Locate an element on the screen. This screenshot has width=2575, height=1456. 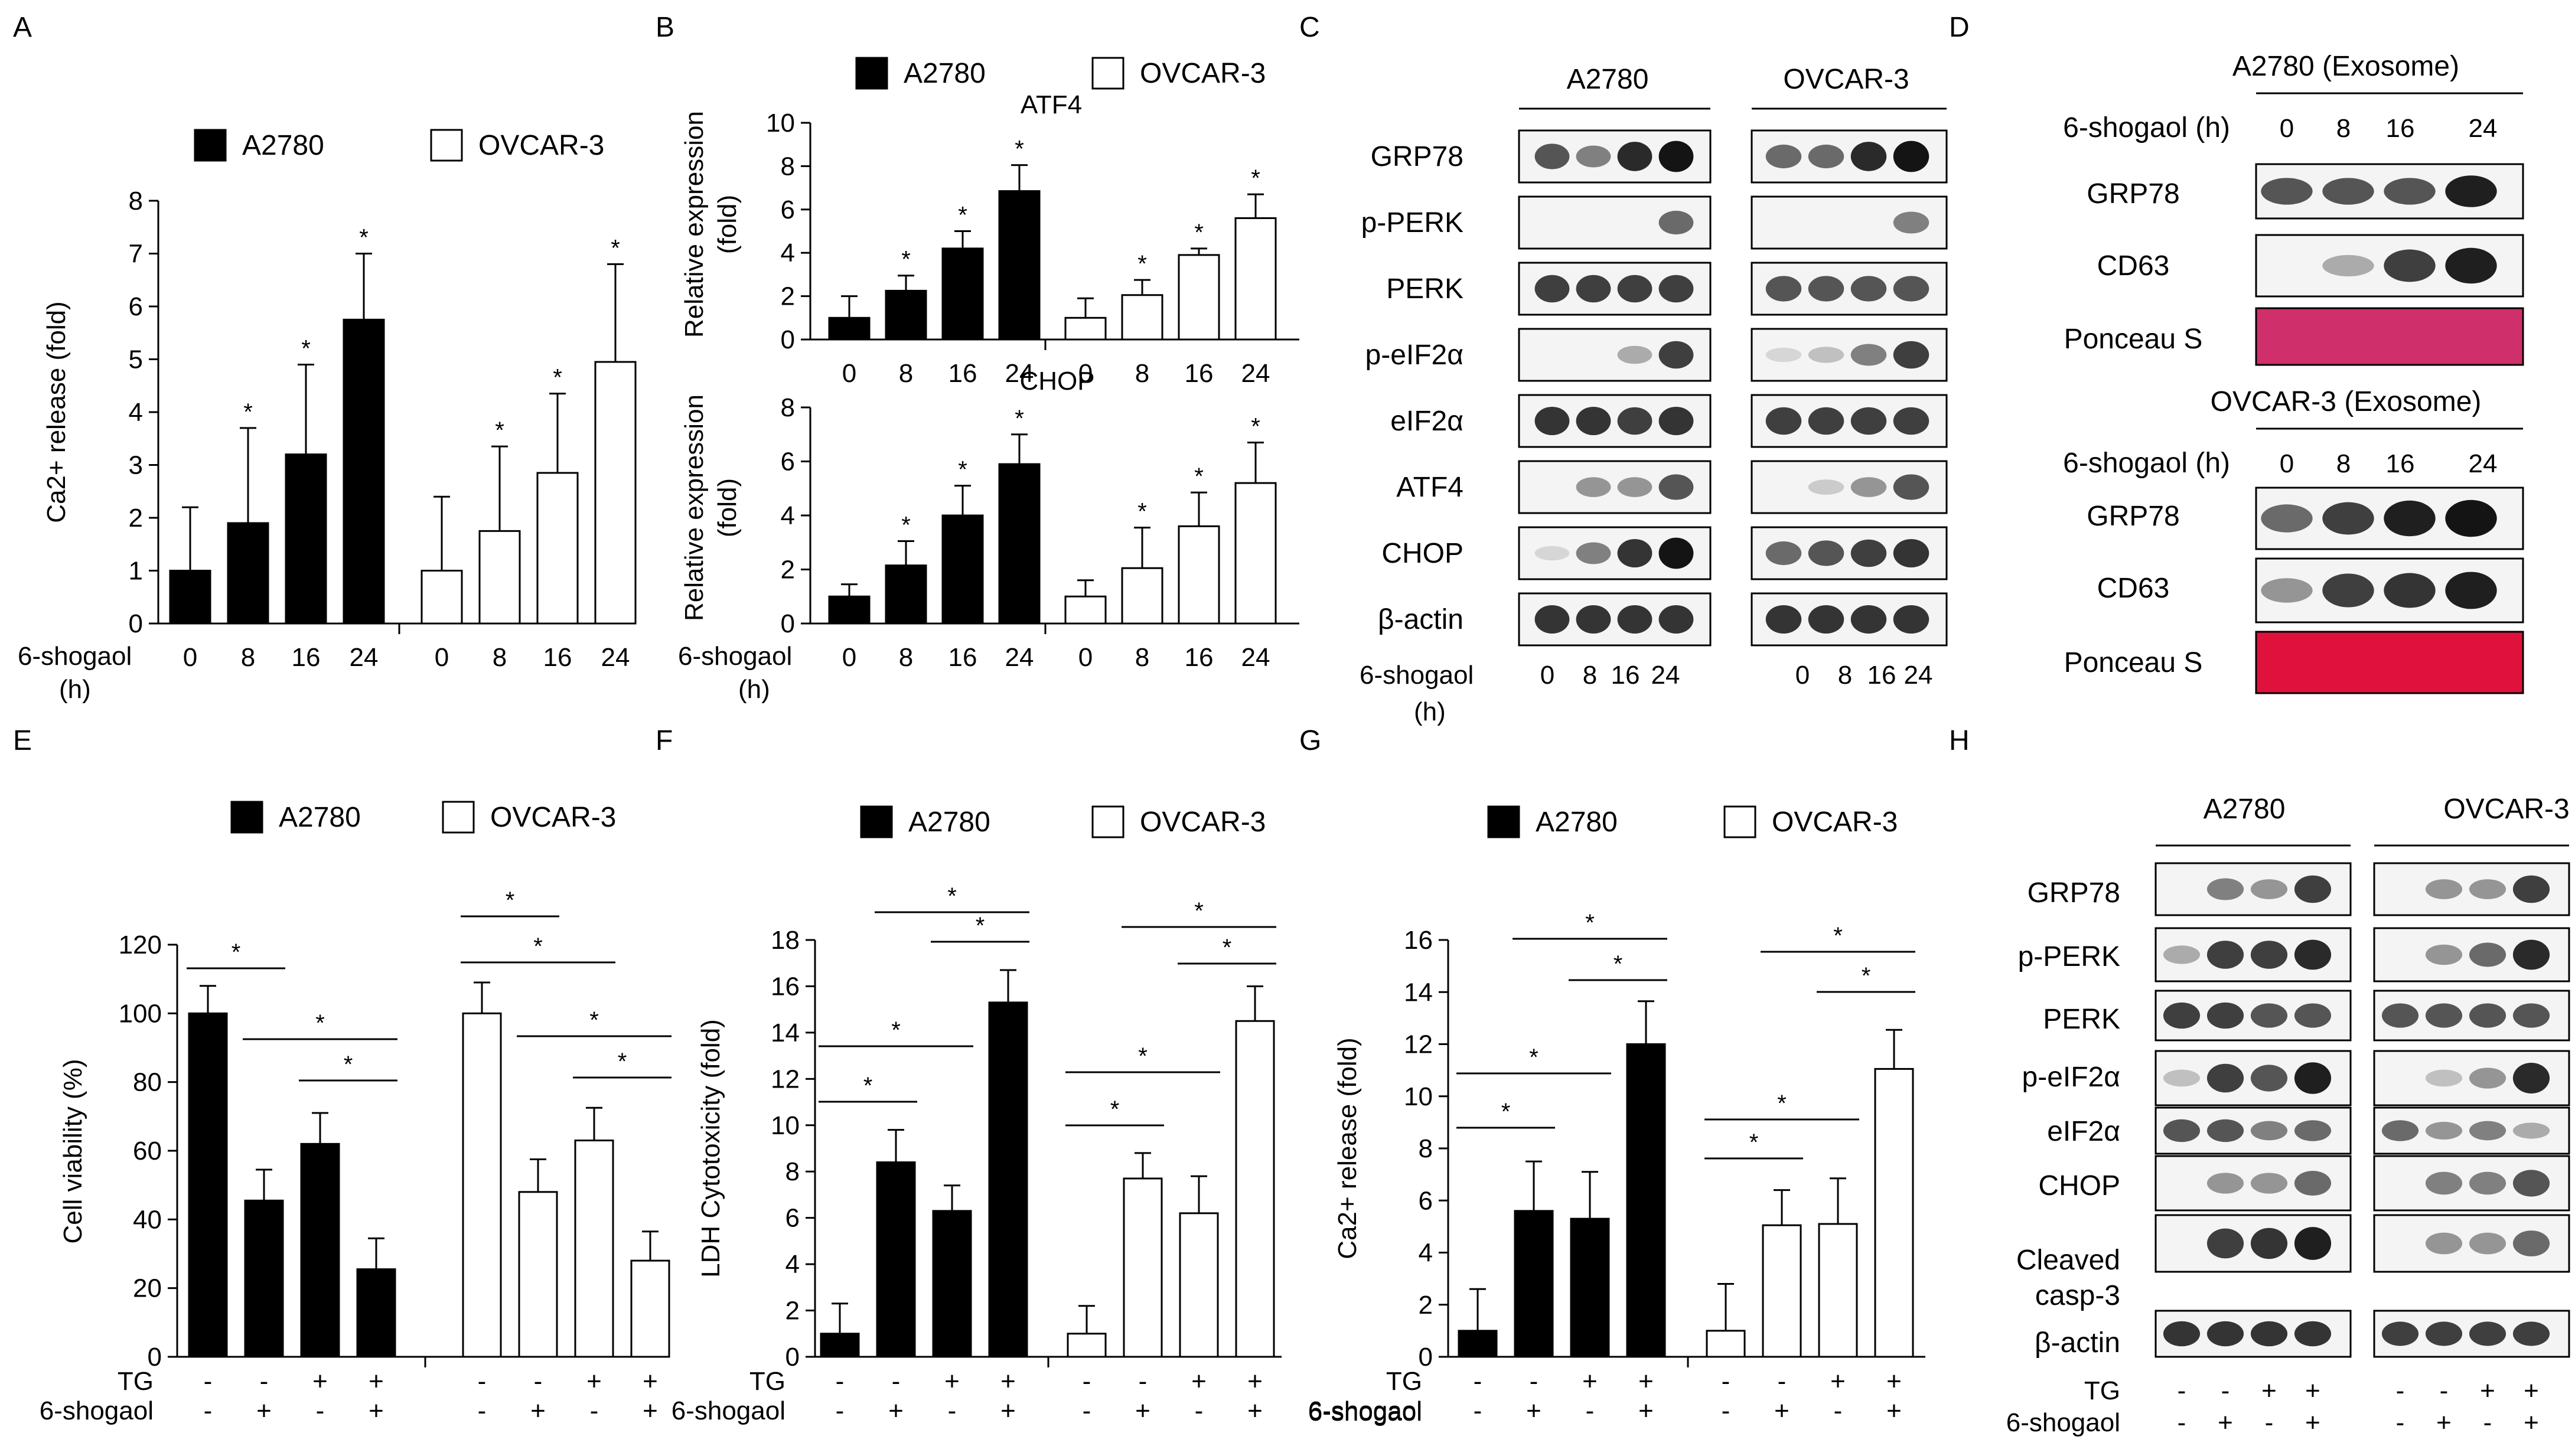
chart-e-condition-symbol: - is located at coordinates (483, 1410).